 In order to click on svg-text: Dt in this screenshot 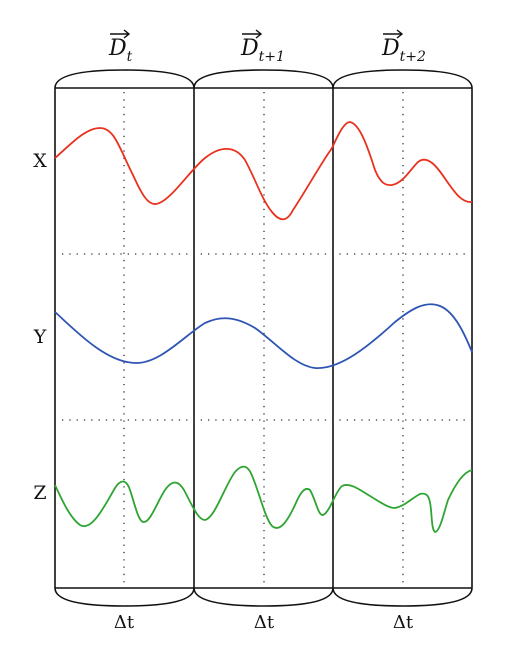, I will do `click(120, 50)`.